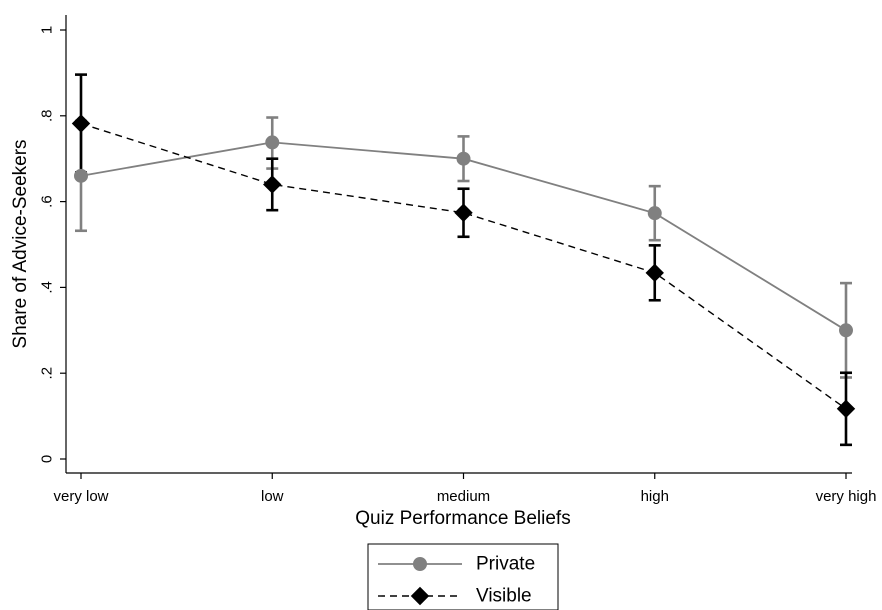  I want to click on x-tick-label: very high, so click(846, 496).